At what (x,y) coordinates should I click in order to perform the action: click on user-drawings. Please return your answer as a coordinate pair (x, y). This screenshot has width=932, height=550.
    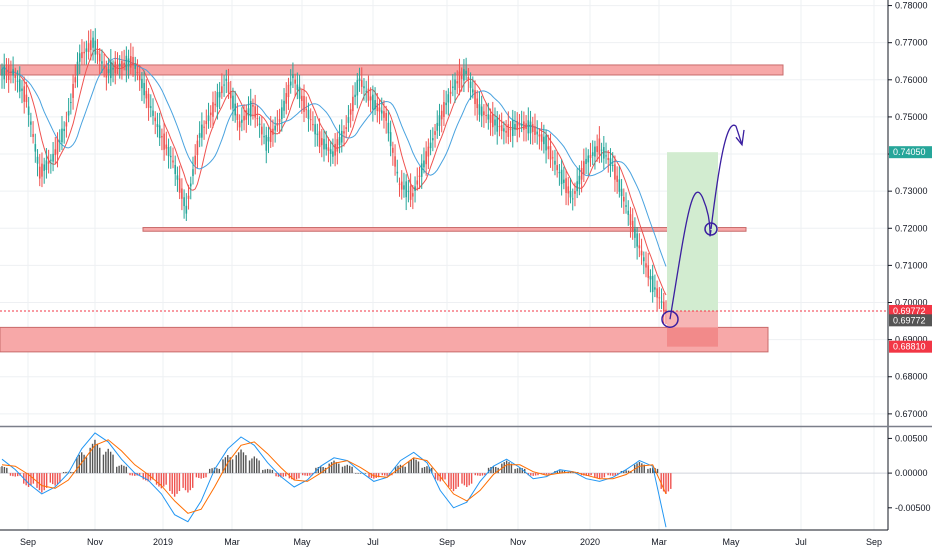
    Looking at the image, I should click on (703, 226).